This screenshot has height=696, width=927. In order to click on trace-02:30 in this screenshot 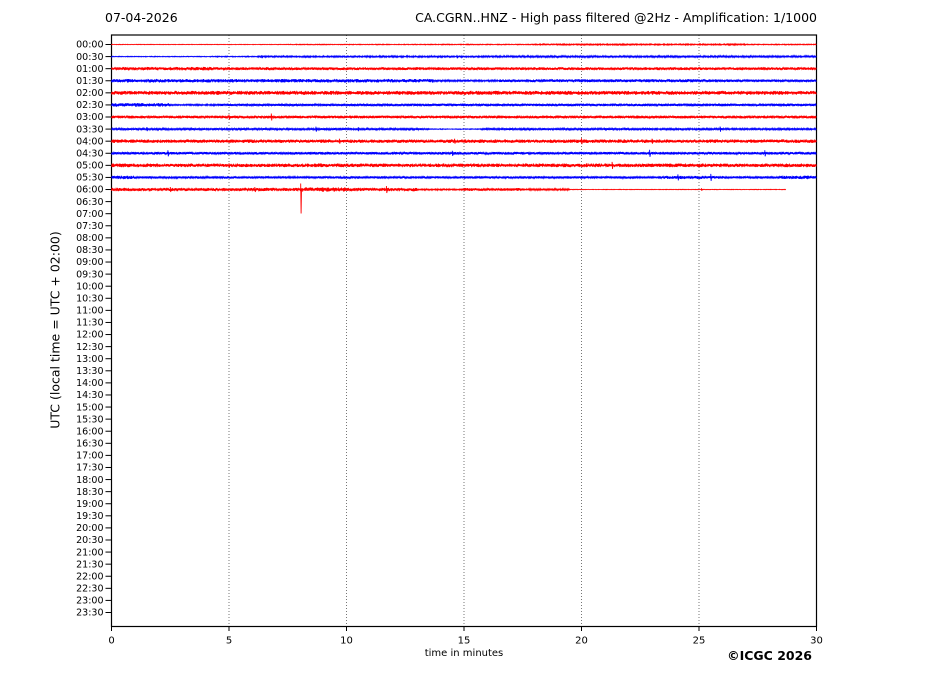, I will do `click(464, 105)`.